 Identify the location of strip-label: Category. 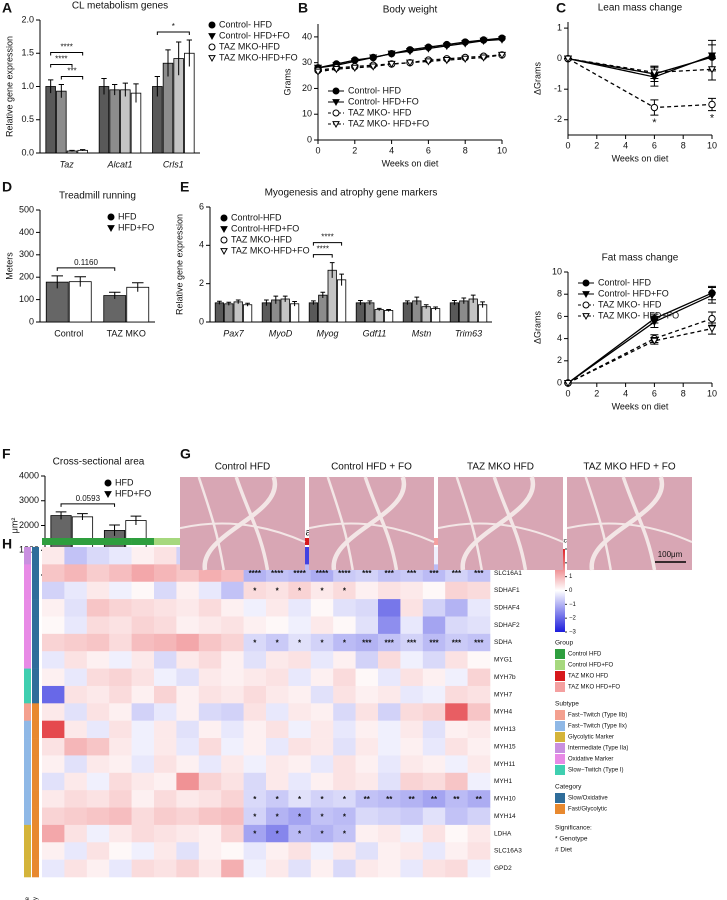
(36, 898).